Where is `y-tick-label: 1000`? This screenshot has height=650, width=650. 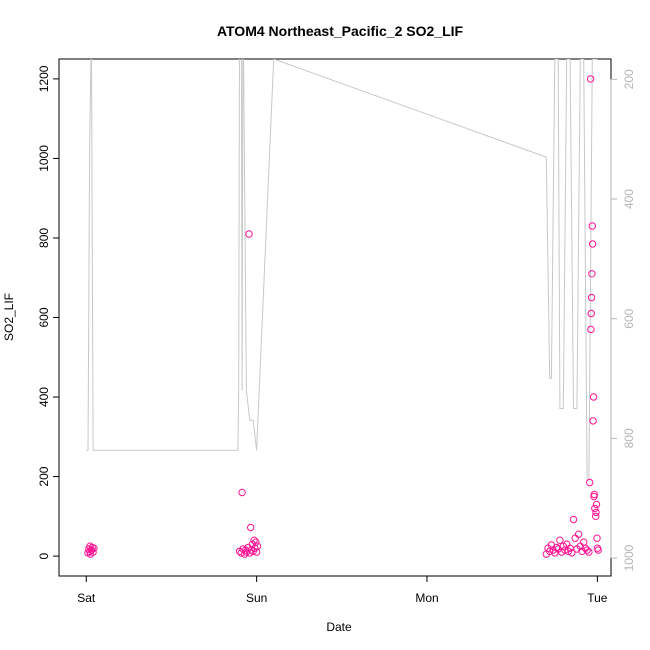 y-tick-label: 1000 is located at coordinates (44, 158).